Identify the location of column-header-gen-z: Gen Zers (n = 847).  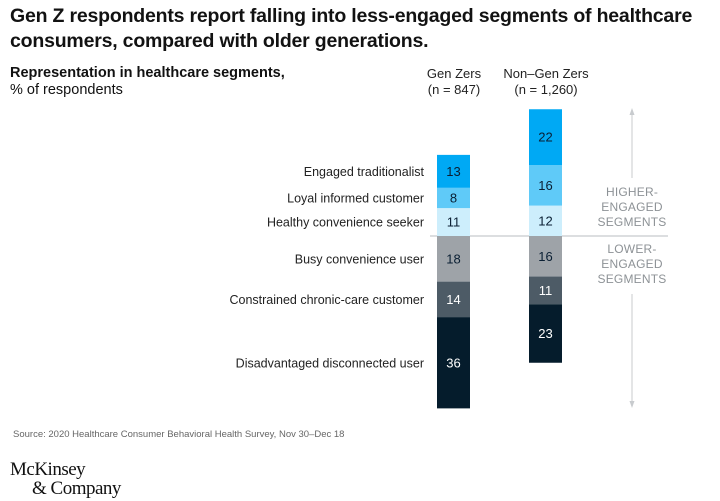
(454, 82).